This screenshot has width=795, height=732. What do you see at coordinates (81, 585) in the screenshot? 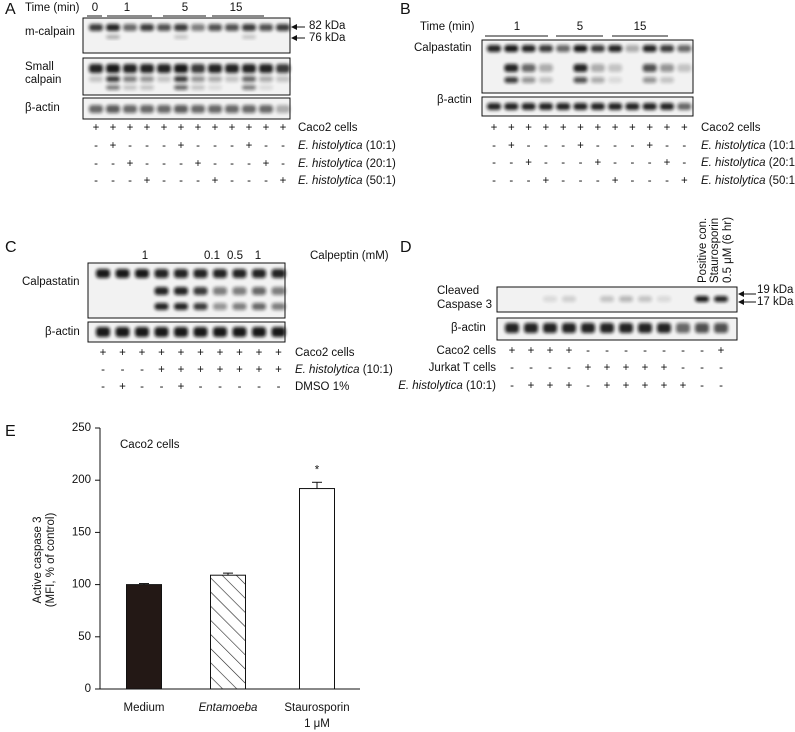
I see `y-tick-label: 100` at bounding box center [81, 585].